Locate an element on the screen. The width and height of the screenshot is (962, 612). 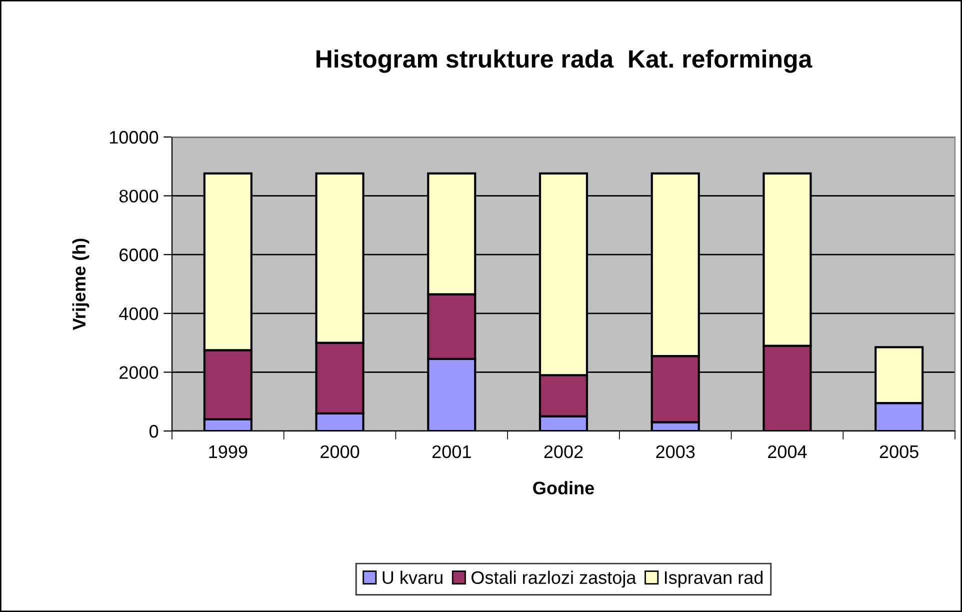
chart-title: Histogram strukture rada Kat. reforminga is located at coordinates (564, 61).